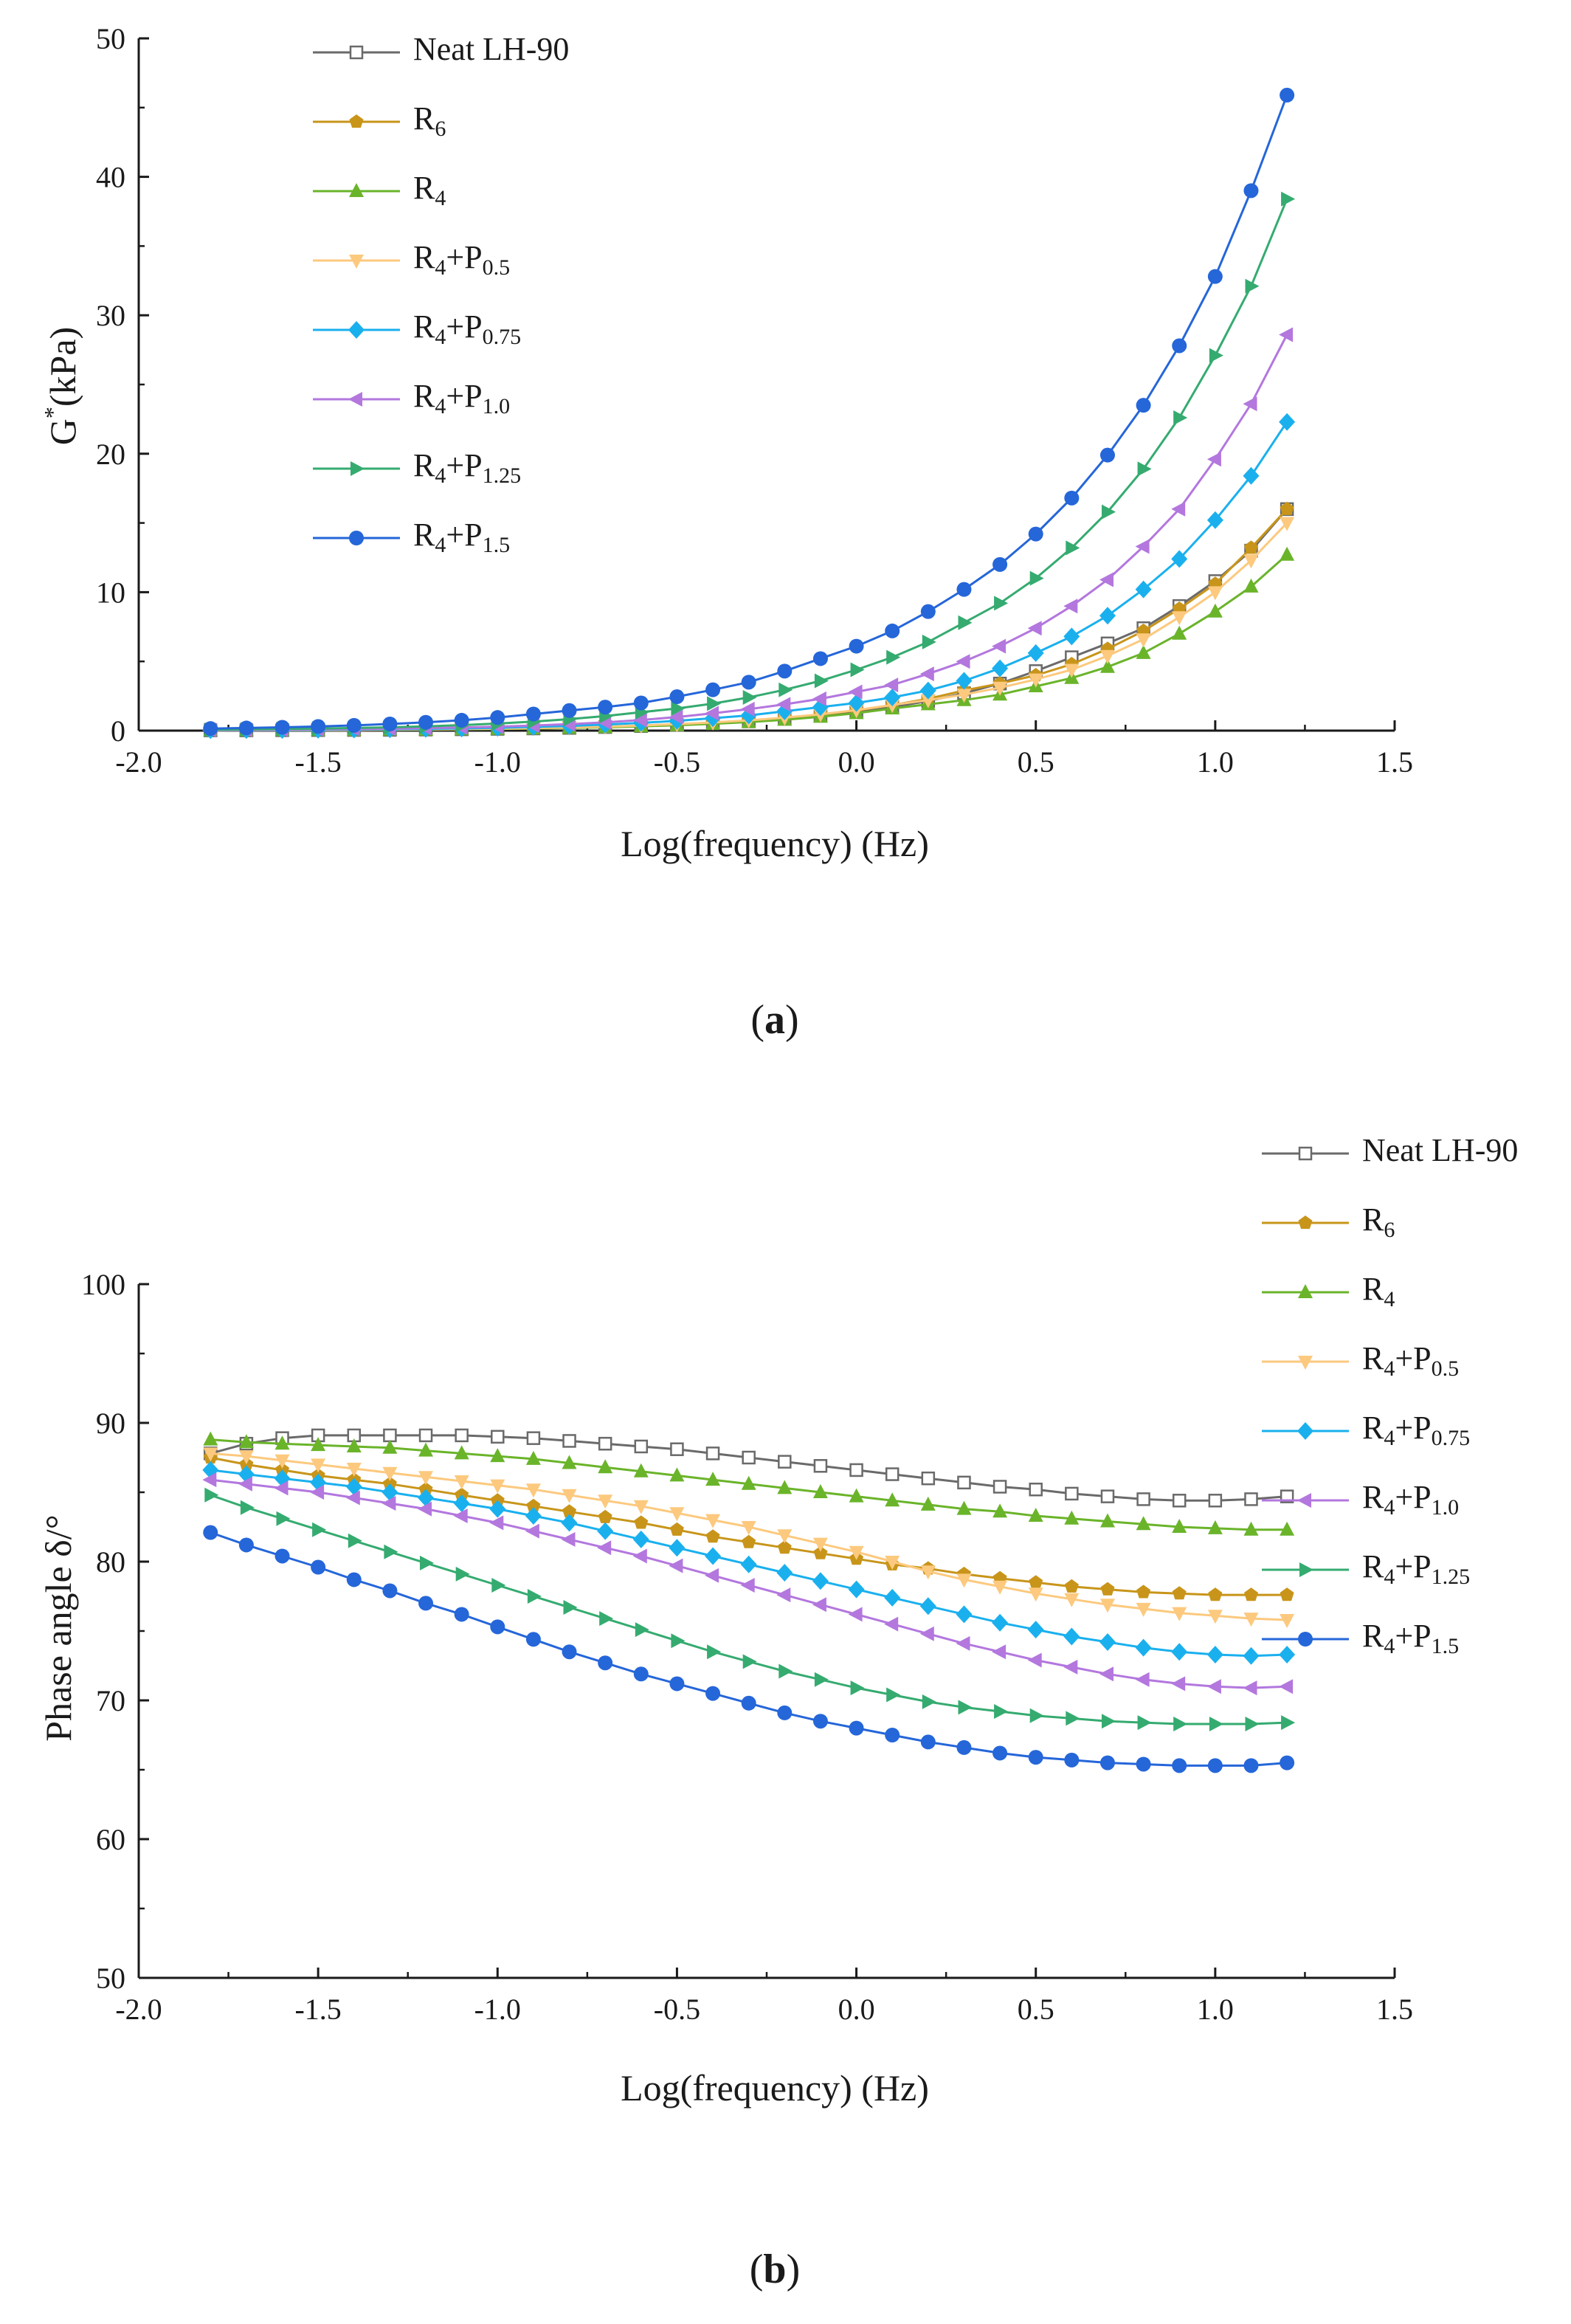  Describe the element at coordinates (424, 326) in the screenshot. I see `a-legend-label-base: R` at that location.